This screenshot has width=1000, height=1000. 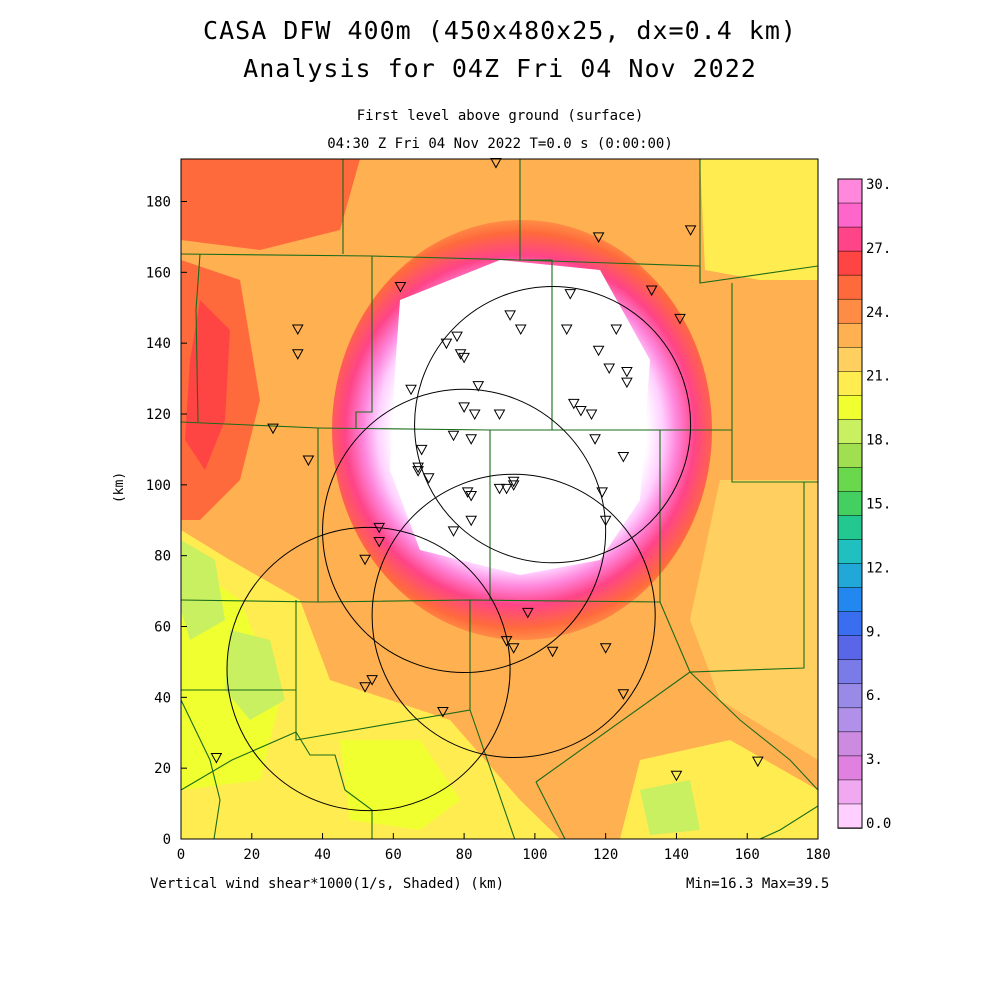 I want to click on x-axis: 0 20 40 60 80 100 120 140 160 180, so click(x=504, y=848).